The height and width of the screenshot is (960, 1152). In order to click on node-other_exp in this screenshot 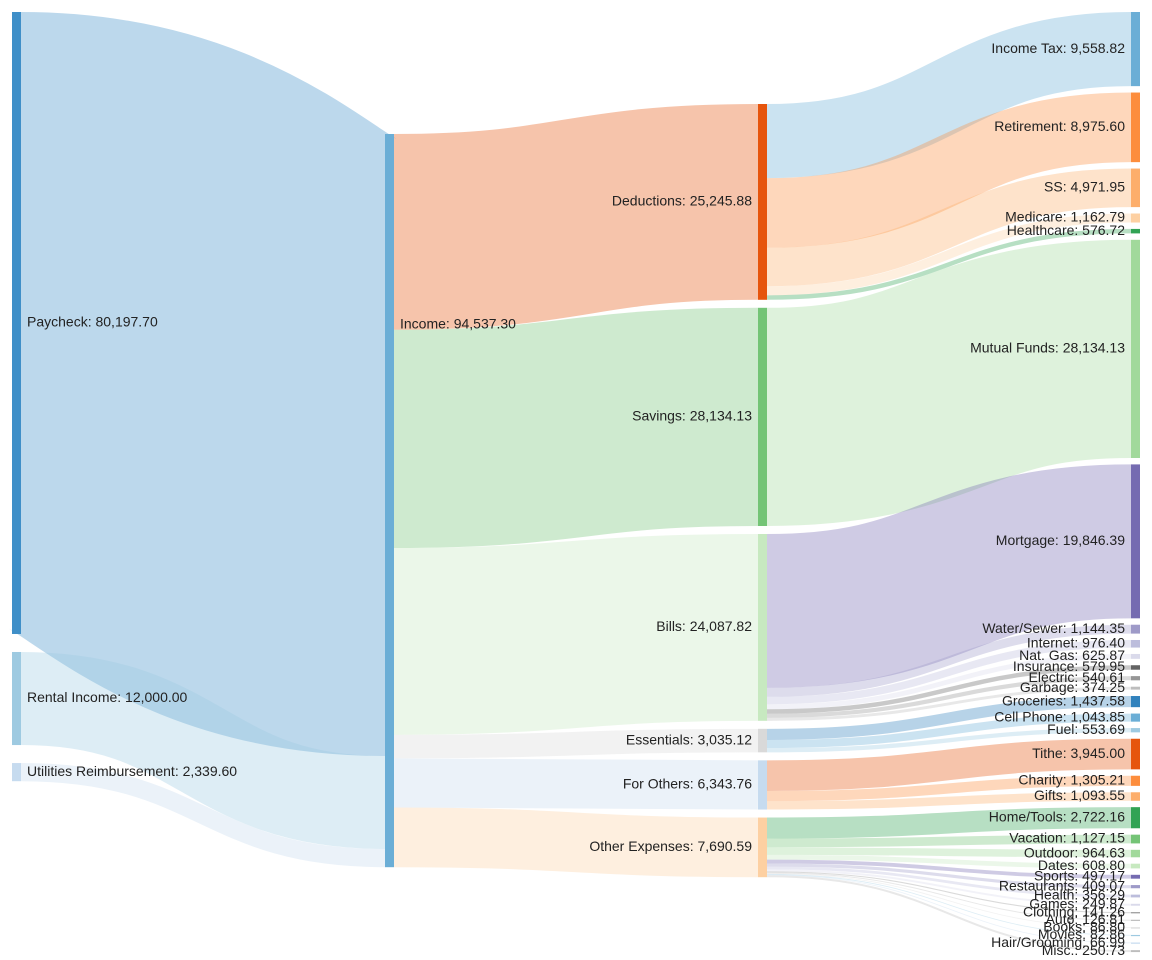, I will do `click(762, 847)`.